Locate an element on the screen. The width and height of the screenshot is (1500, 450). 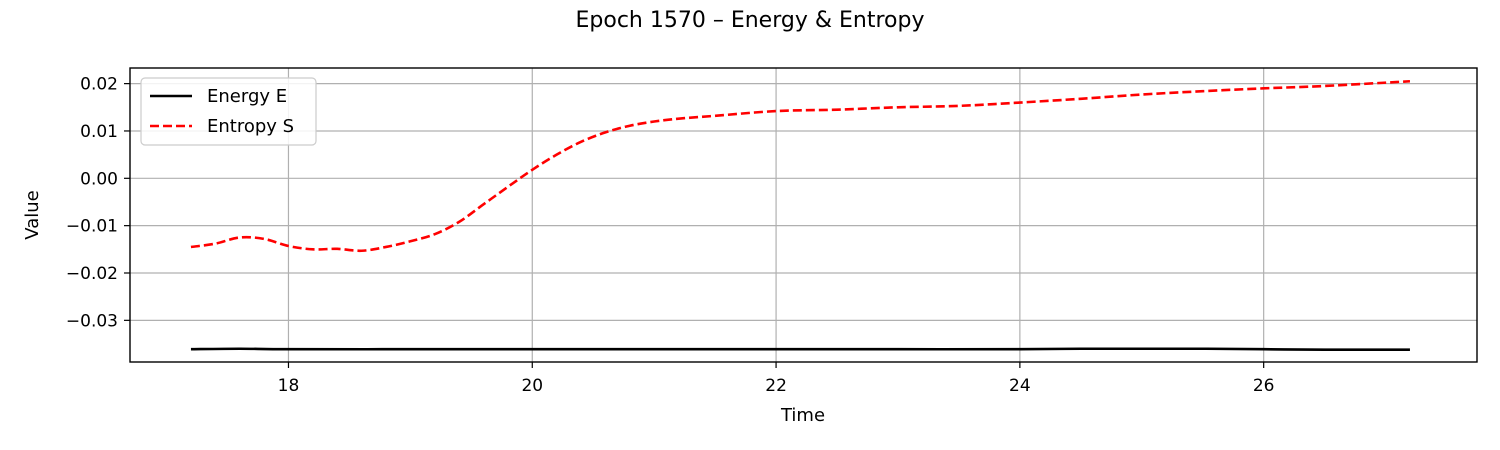
x-tick-label: 18 is located at coordinates (289, 386).